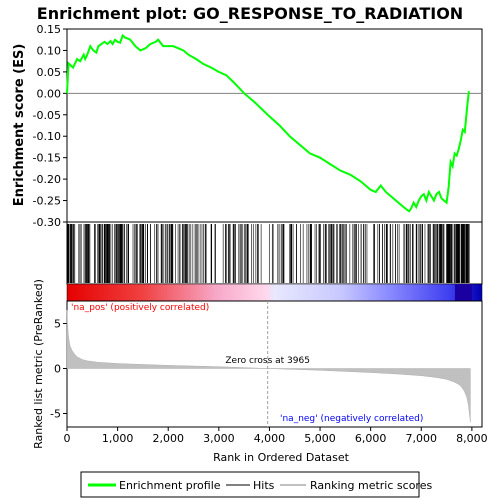  Describe the element at coordinates (118, 438) in the screenshot. I see `x-tick-label: 1,000` at that location.